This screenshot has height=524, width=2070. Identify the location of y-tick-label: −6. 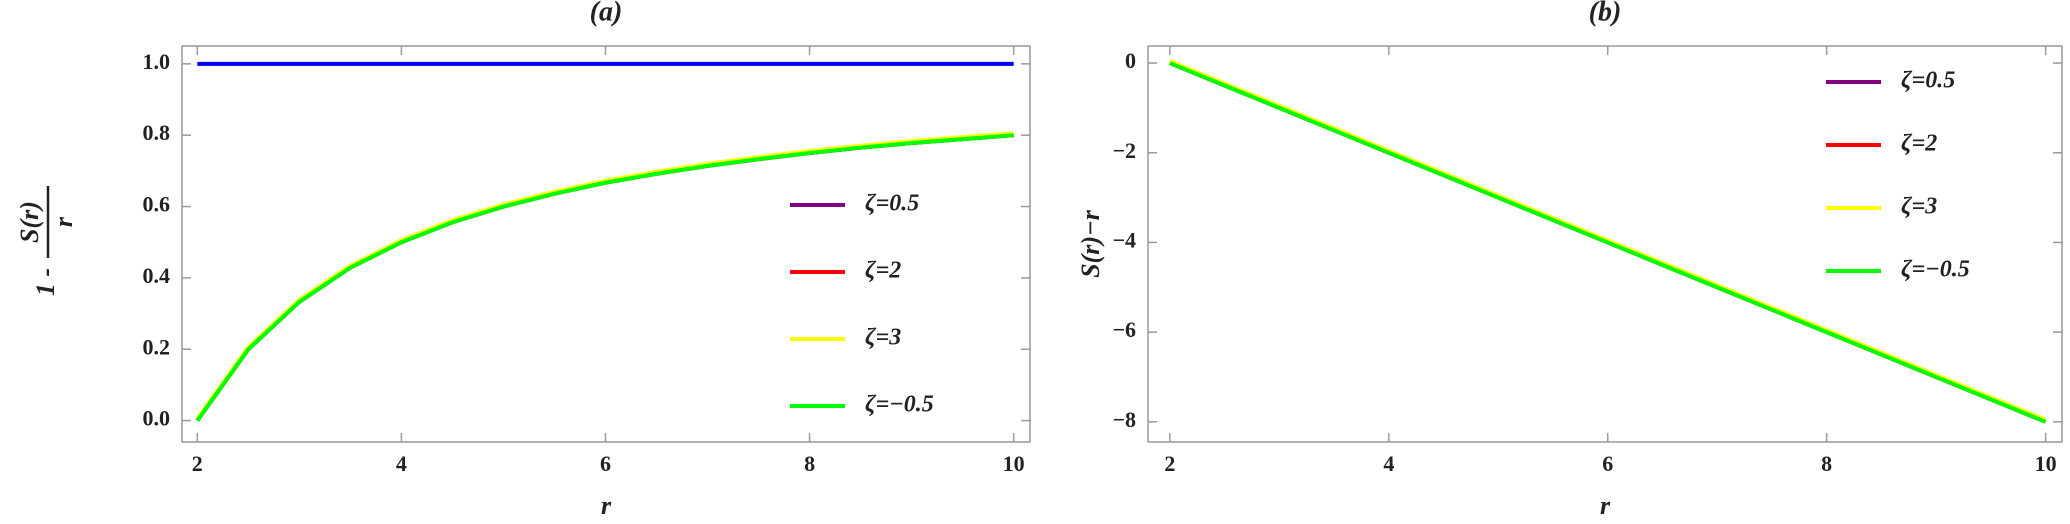
(1124, 329).